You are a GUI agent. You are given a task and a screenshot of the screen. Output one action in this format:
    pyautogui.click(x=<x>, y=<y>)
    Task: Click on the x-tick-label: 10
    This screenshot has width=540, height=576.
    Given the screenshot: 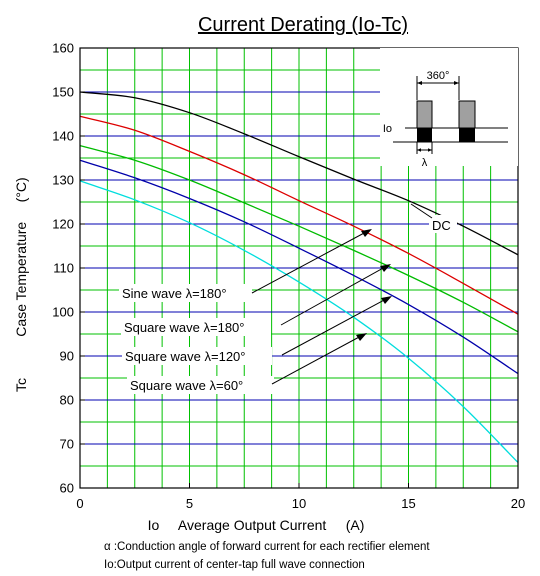 What is the action you would take?
    pyautogui.click(x=299, y=503)
    